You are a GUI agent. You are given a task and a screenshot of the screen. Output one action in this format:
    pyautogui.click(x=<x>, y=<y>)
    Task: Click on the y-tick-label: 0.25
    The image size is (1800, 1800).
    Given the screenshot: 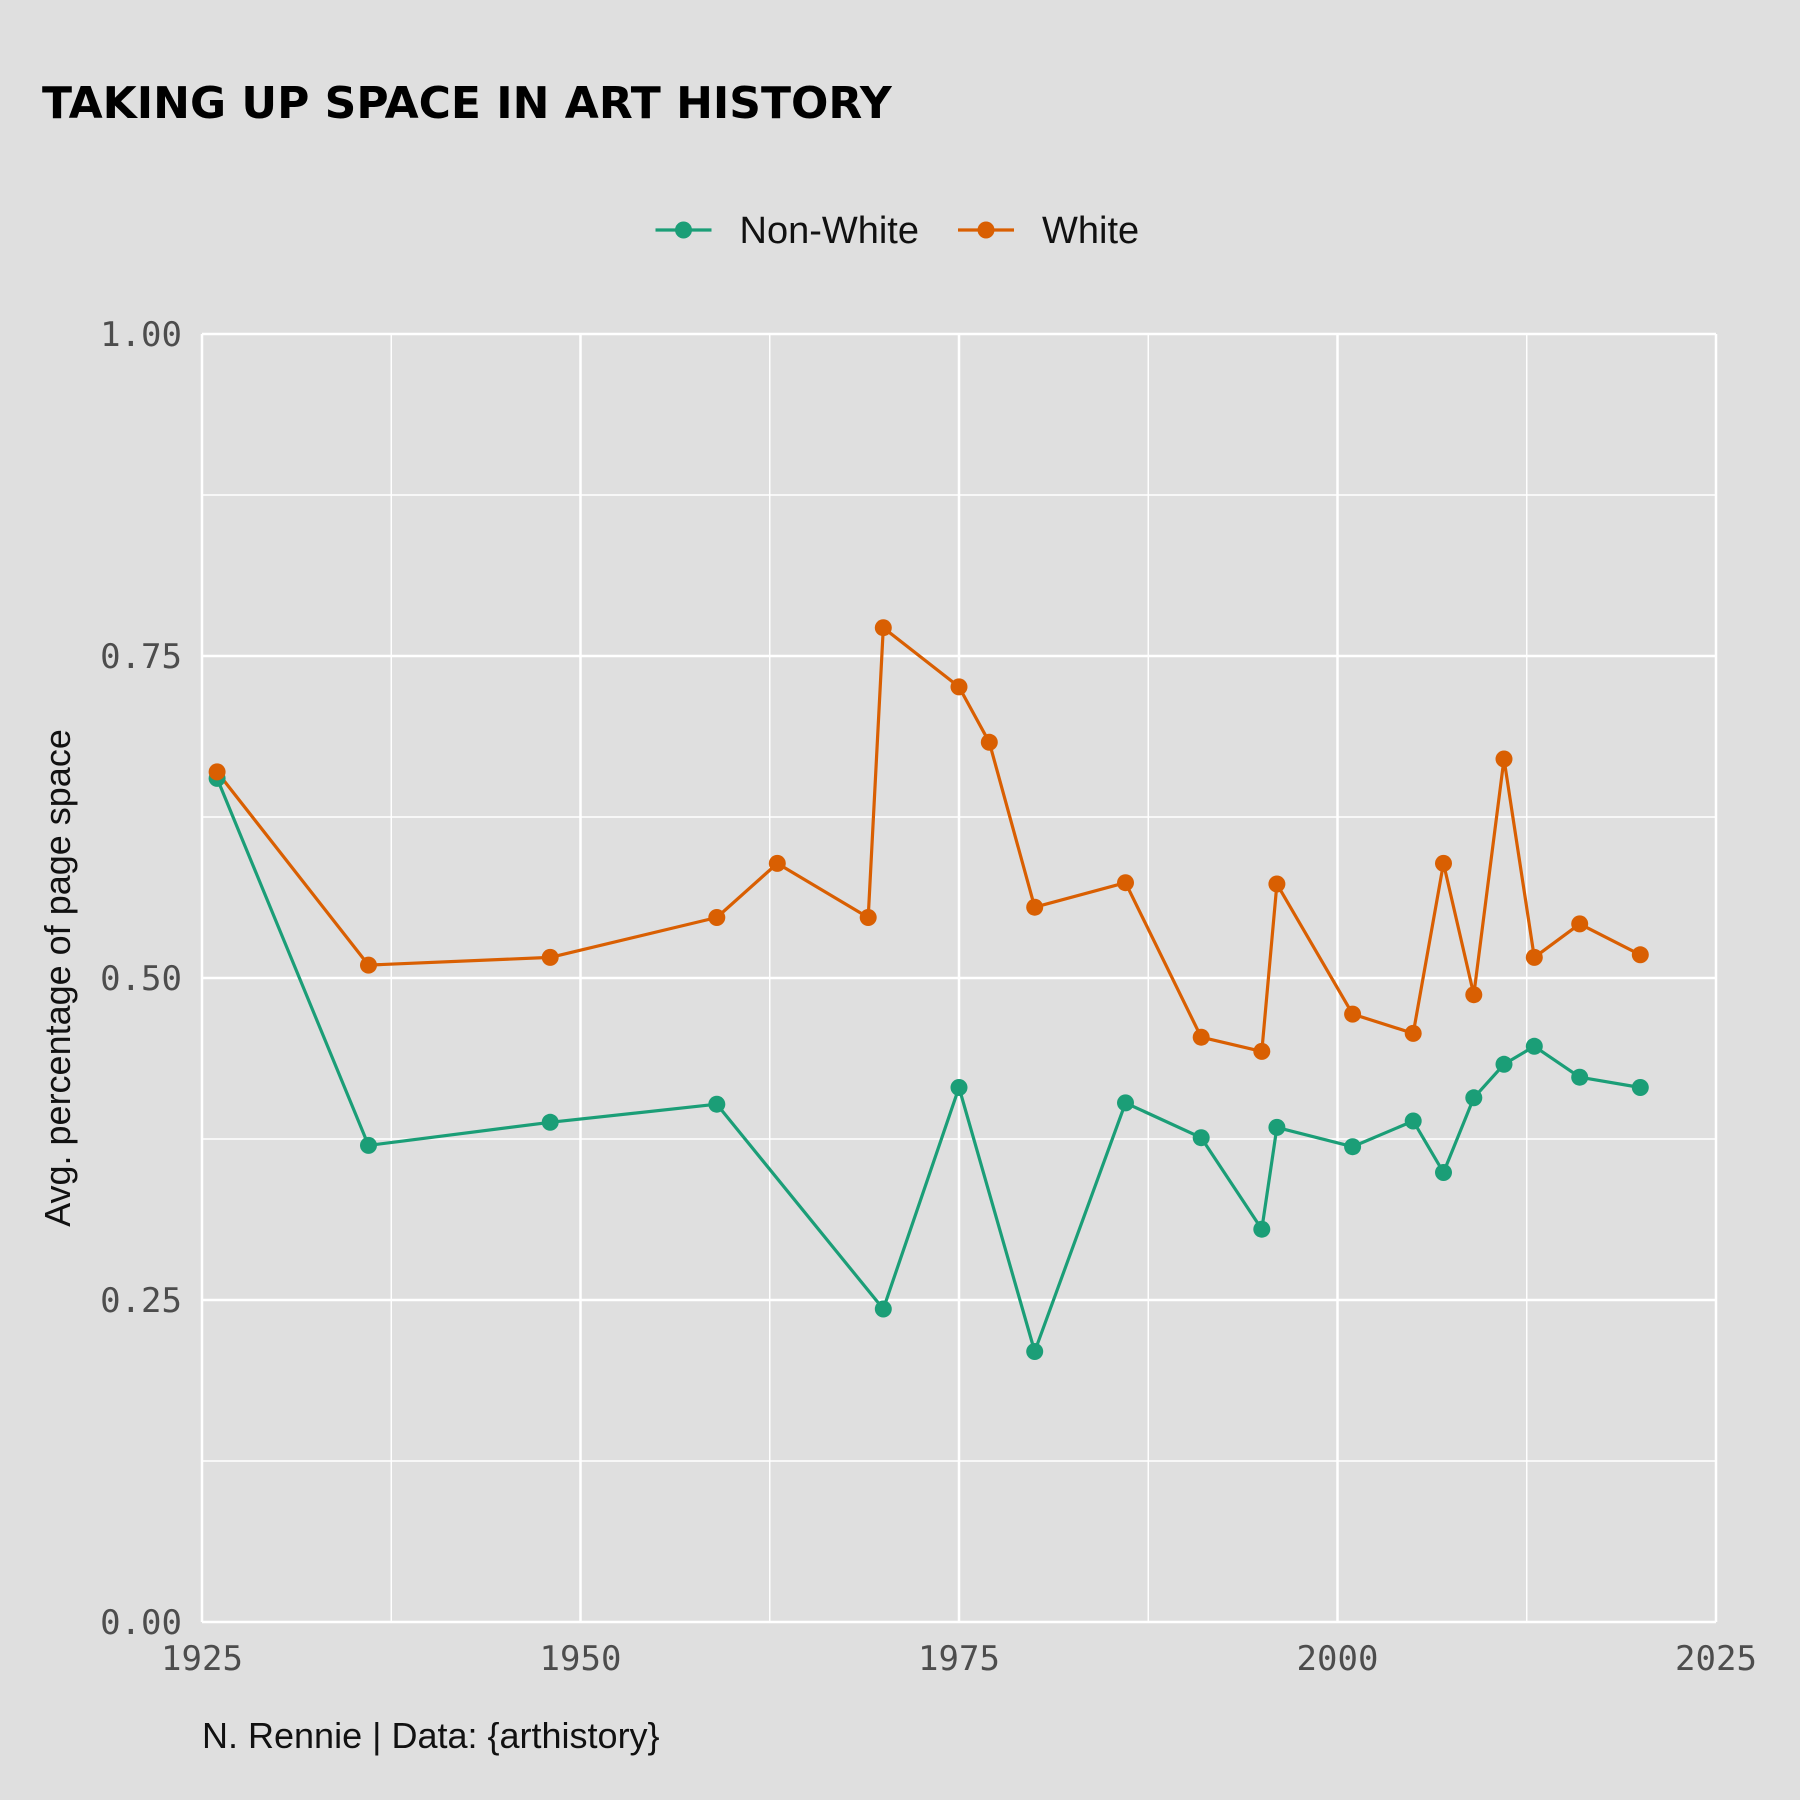 What is the action you would take?
    pyautogui.click(x=141, y=1301)
    